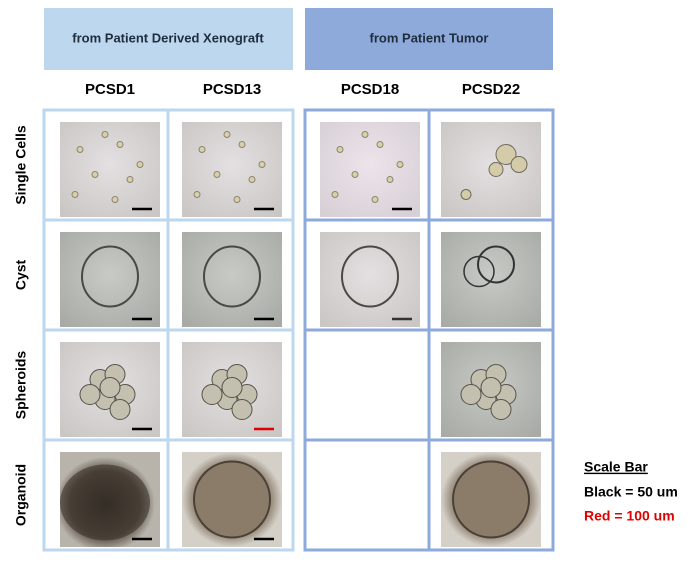 This screenshot has width=700, height=564. I want to click on column-label: PCSD1, so click(110, 89).